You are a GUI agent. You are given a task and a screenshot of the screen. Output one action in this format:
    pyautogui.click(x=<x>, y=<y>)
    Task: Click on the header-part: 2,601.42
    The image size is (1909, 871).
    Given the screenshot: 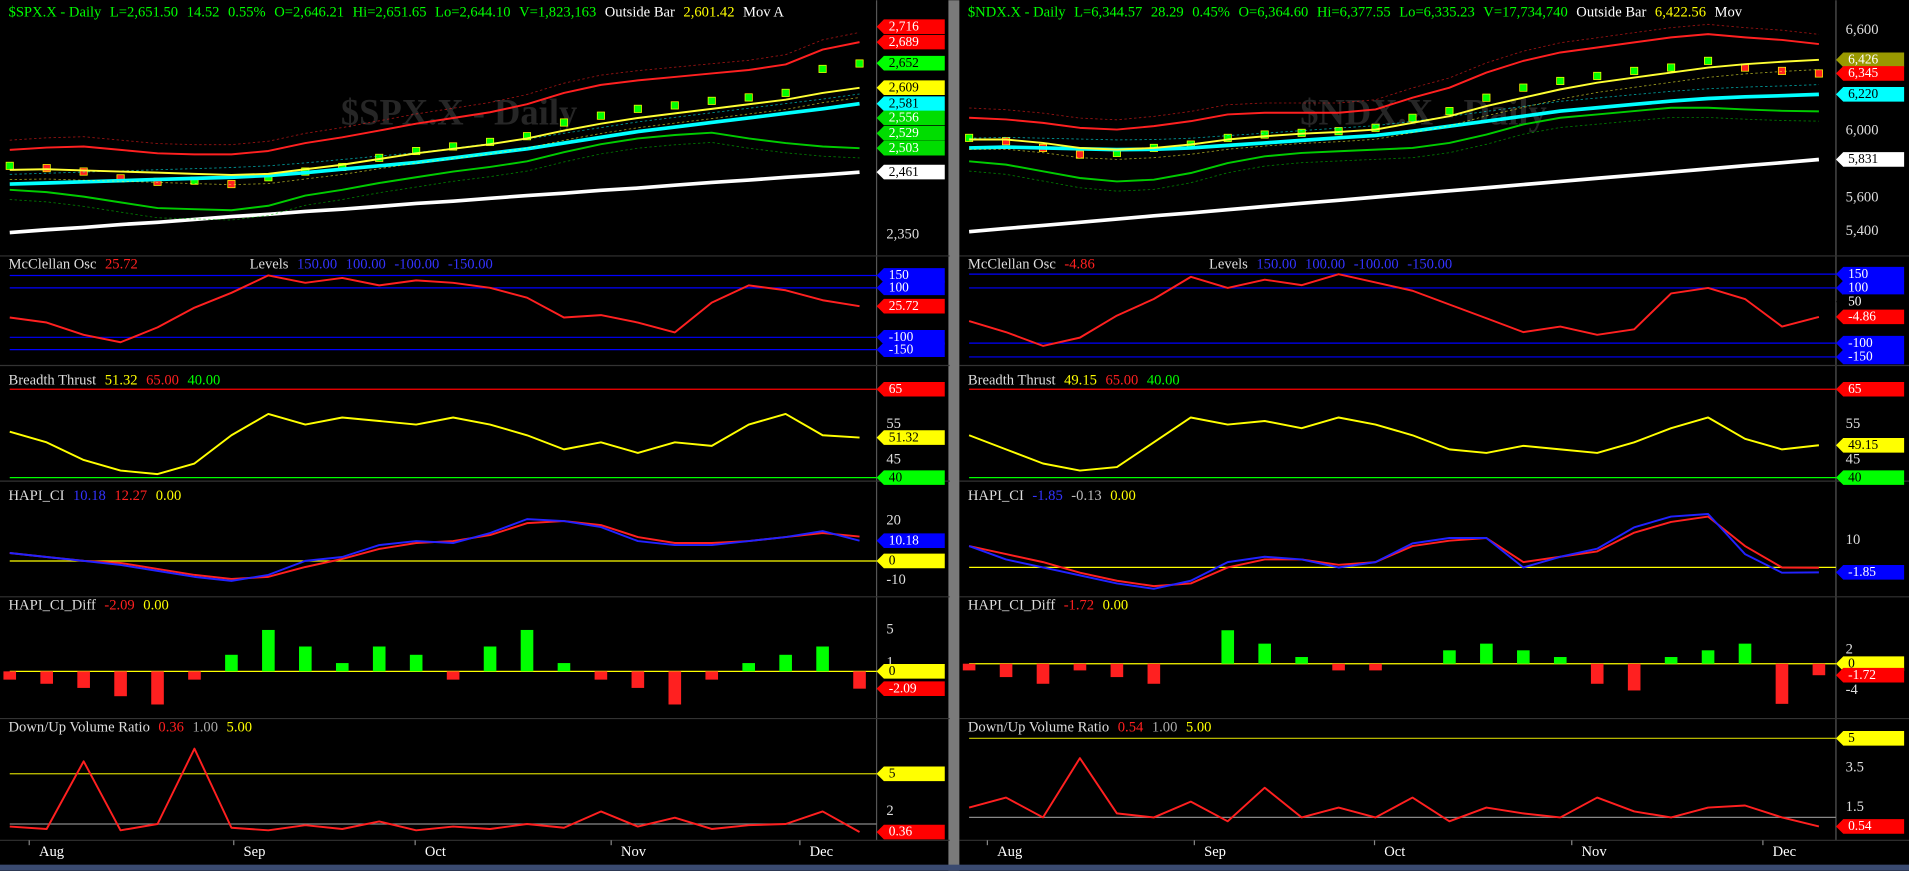 What is the action you would take?
    pyautogui.click(x=708, y=13)
    